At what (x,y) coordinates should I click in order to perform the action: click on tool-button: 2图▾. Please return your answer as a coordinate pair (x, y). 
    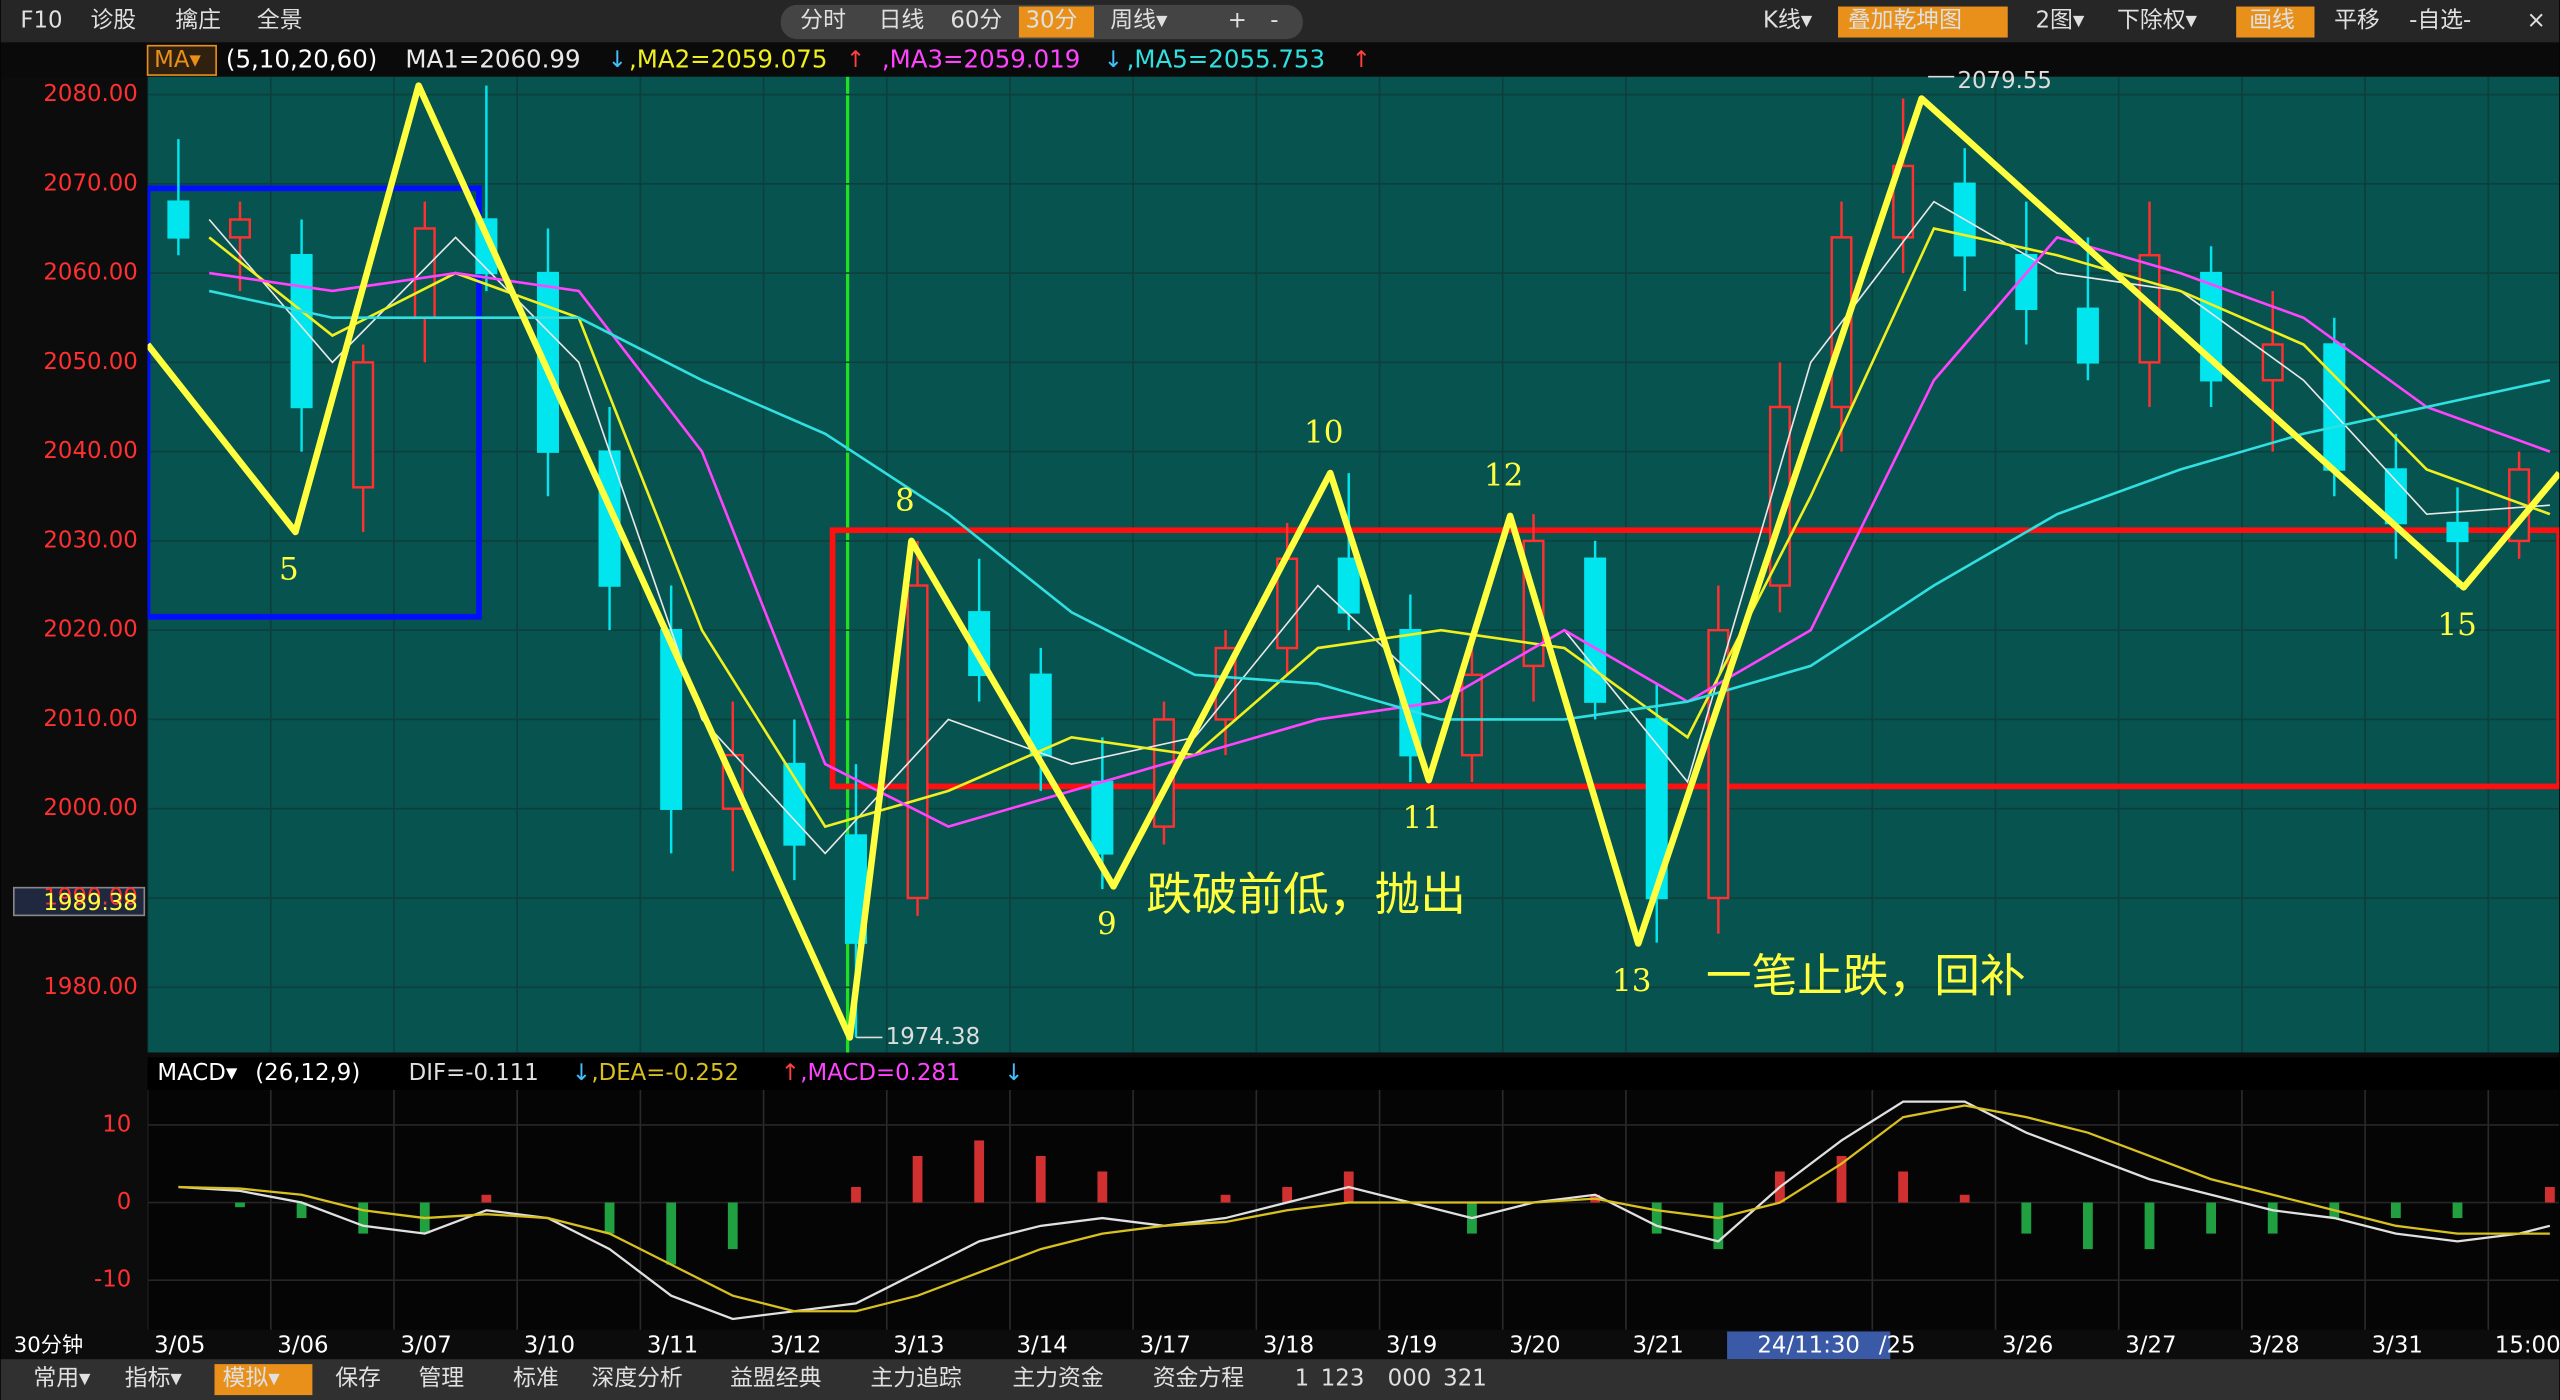
    Looking at the image, I should click on (2059, 21).